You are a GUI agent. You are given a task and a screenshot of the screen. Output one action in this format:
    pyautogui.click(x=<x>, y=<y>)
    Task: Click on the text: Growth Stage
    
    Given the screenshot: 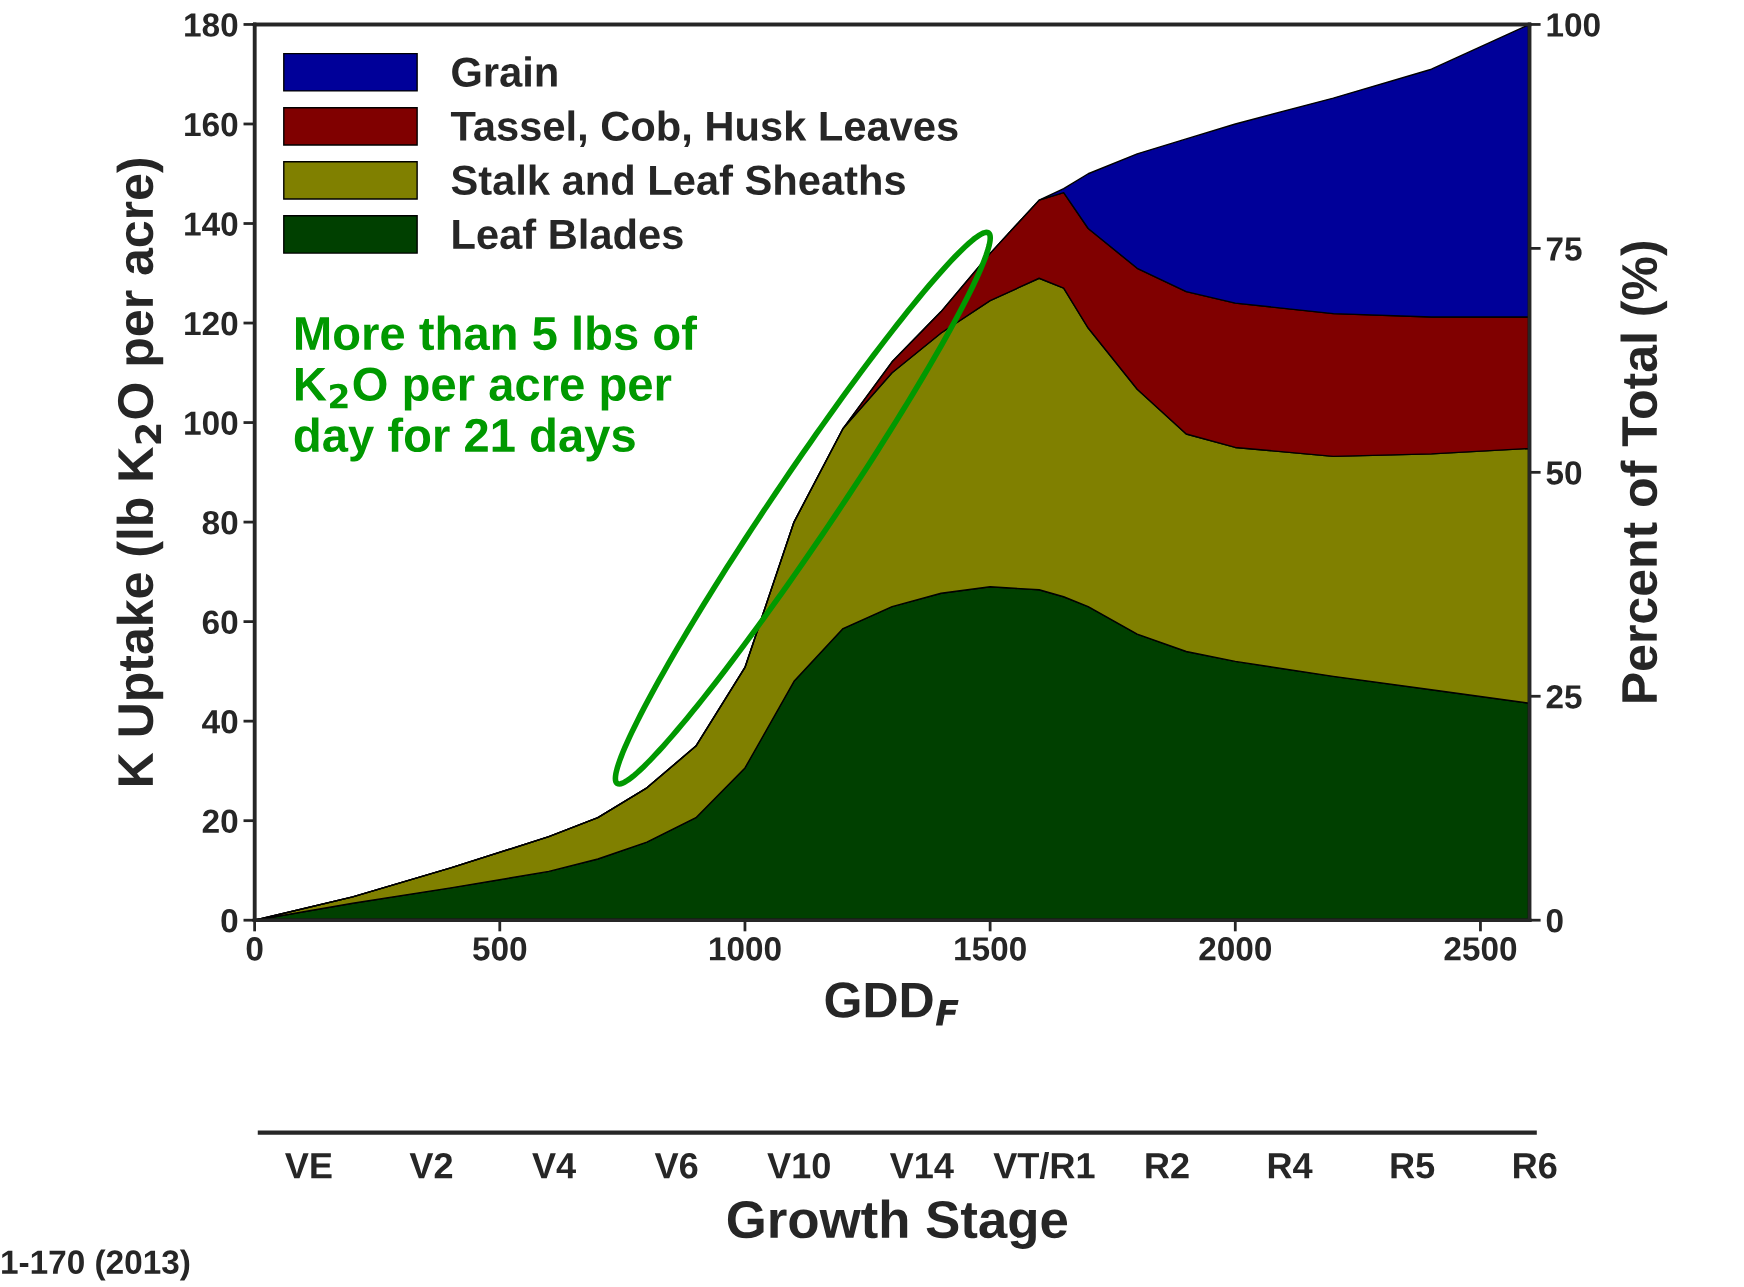 What is the action you would take?
    pyautogui.click(x=897, y=1224)
    